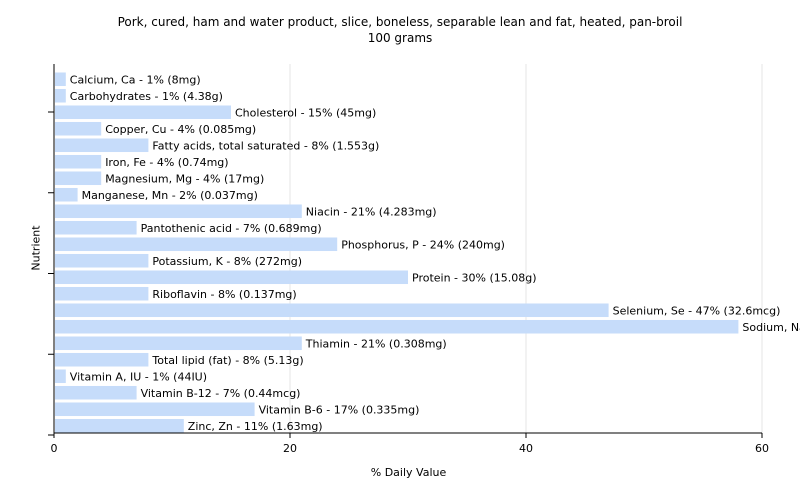  Describe the element at coordinates (180, 129) in the screenshot. I see `bar-label: Copper, Cu - 4% (0.085mg)` at that location.